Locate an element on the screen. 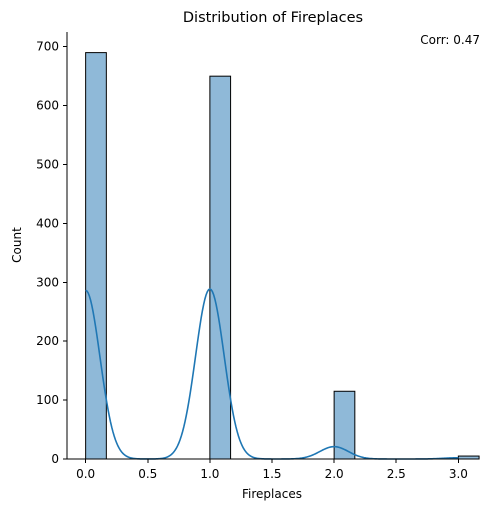 This screenshot has height=512, width=490. x-tick-label: 3.0 is located at coordinates (458, 474).